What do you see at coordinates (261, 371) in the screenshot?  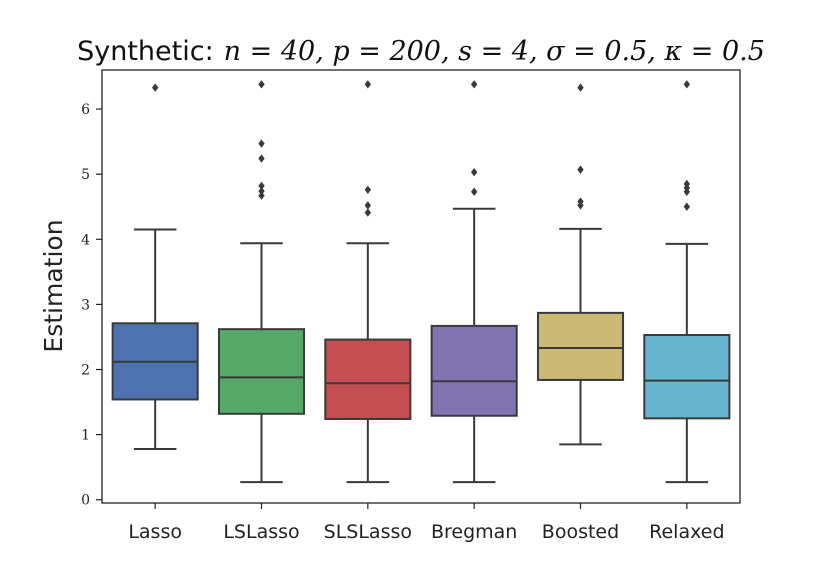 I see `box-lslasso` at bounding box center [261, 371].